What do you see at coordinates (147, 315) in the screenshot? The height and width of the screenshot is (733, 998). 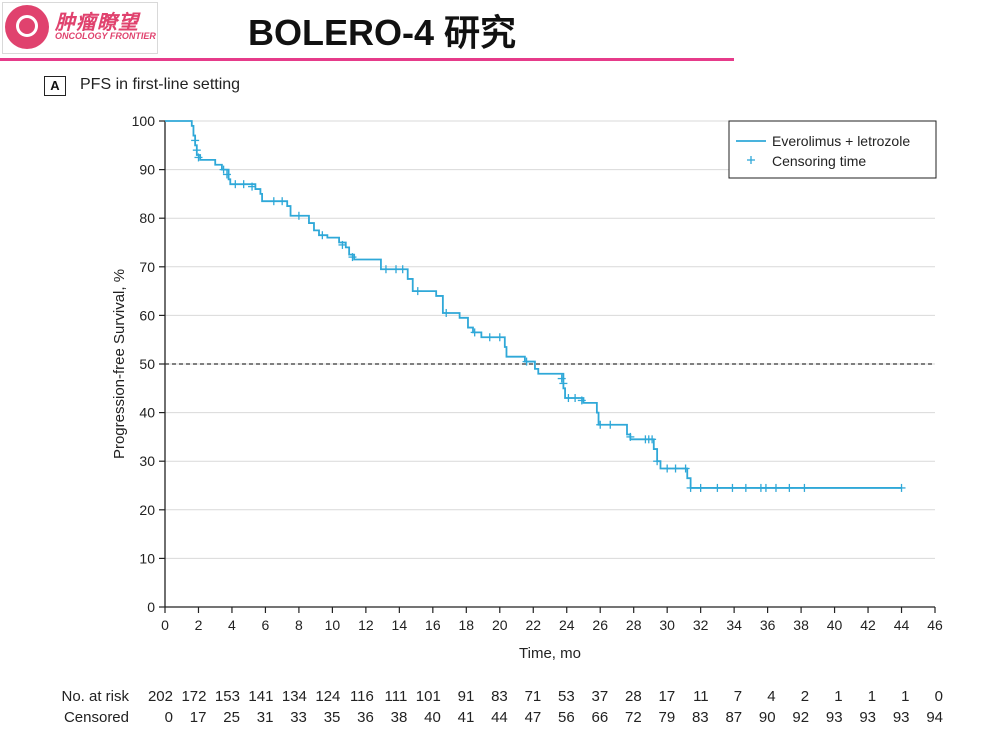 I see `y-tick-label: 60` at bounding box center [147, 315].